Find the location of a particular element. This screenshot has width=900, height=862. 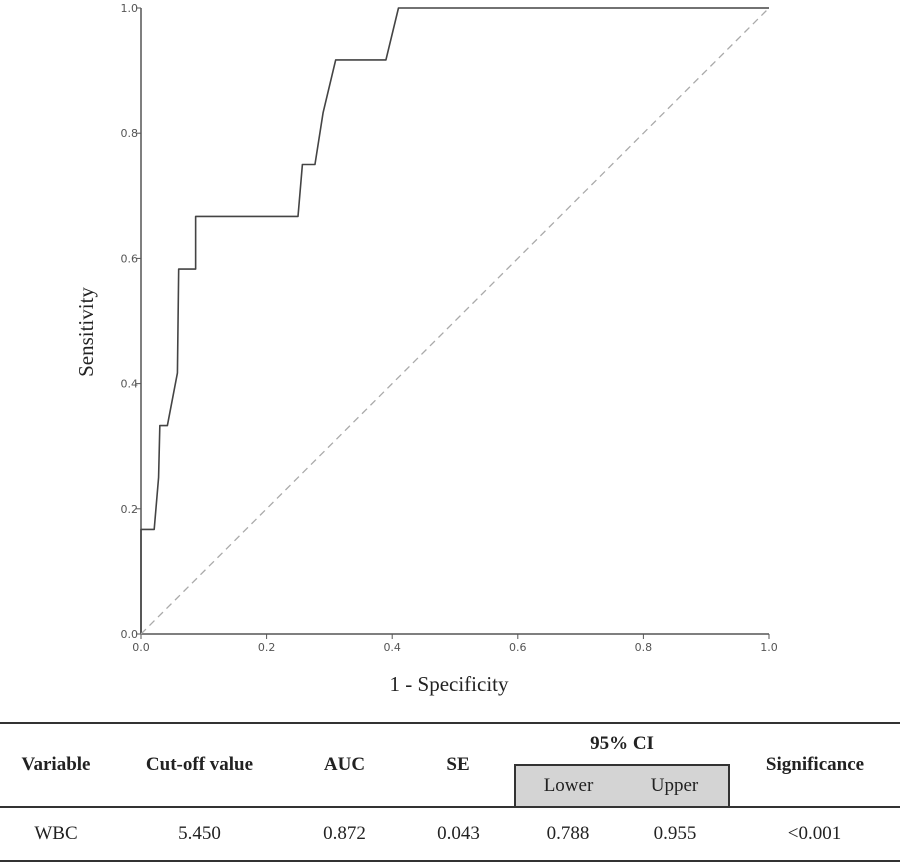

cell-cutoff: 5.450 is located at coordinates (199, 834).